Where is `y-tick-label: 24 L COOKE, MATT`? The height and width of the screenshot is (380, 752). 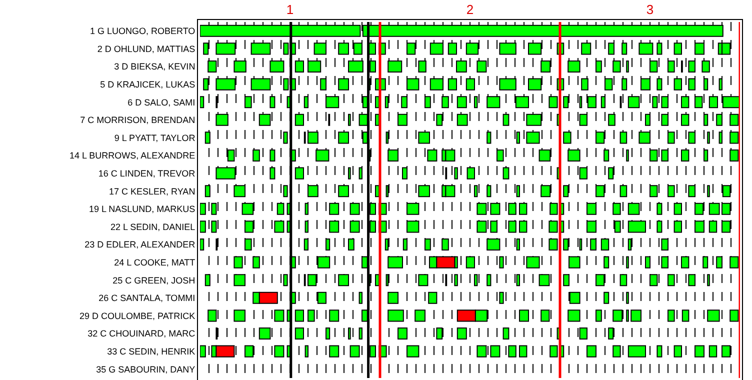
y-tick-label: 24 L COOKE, MATT is located at coordinates (155, 262).